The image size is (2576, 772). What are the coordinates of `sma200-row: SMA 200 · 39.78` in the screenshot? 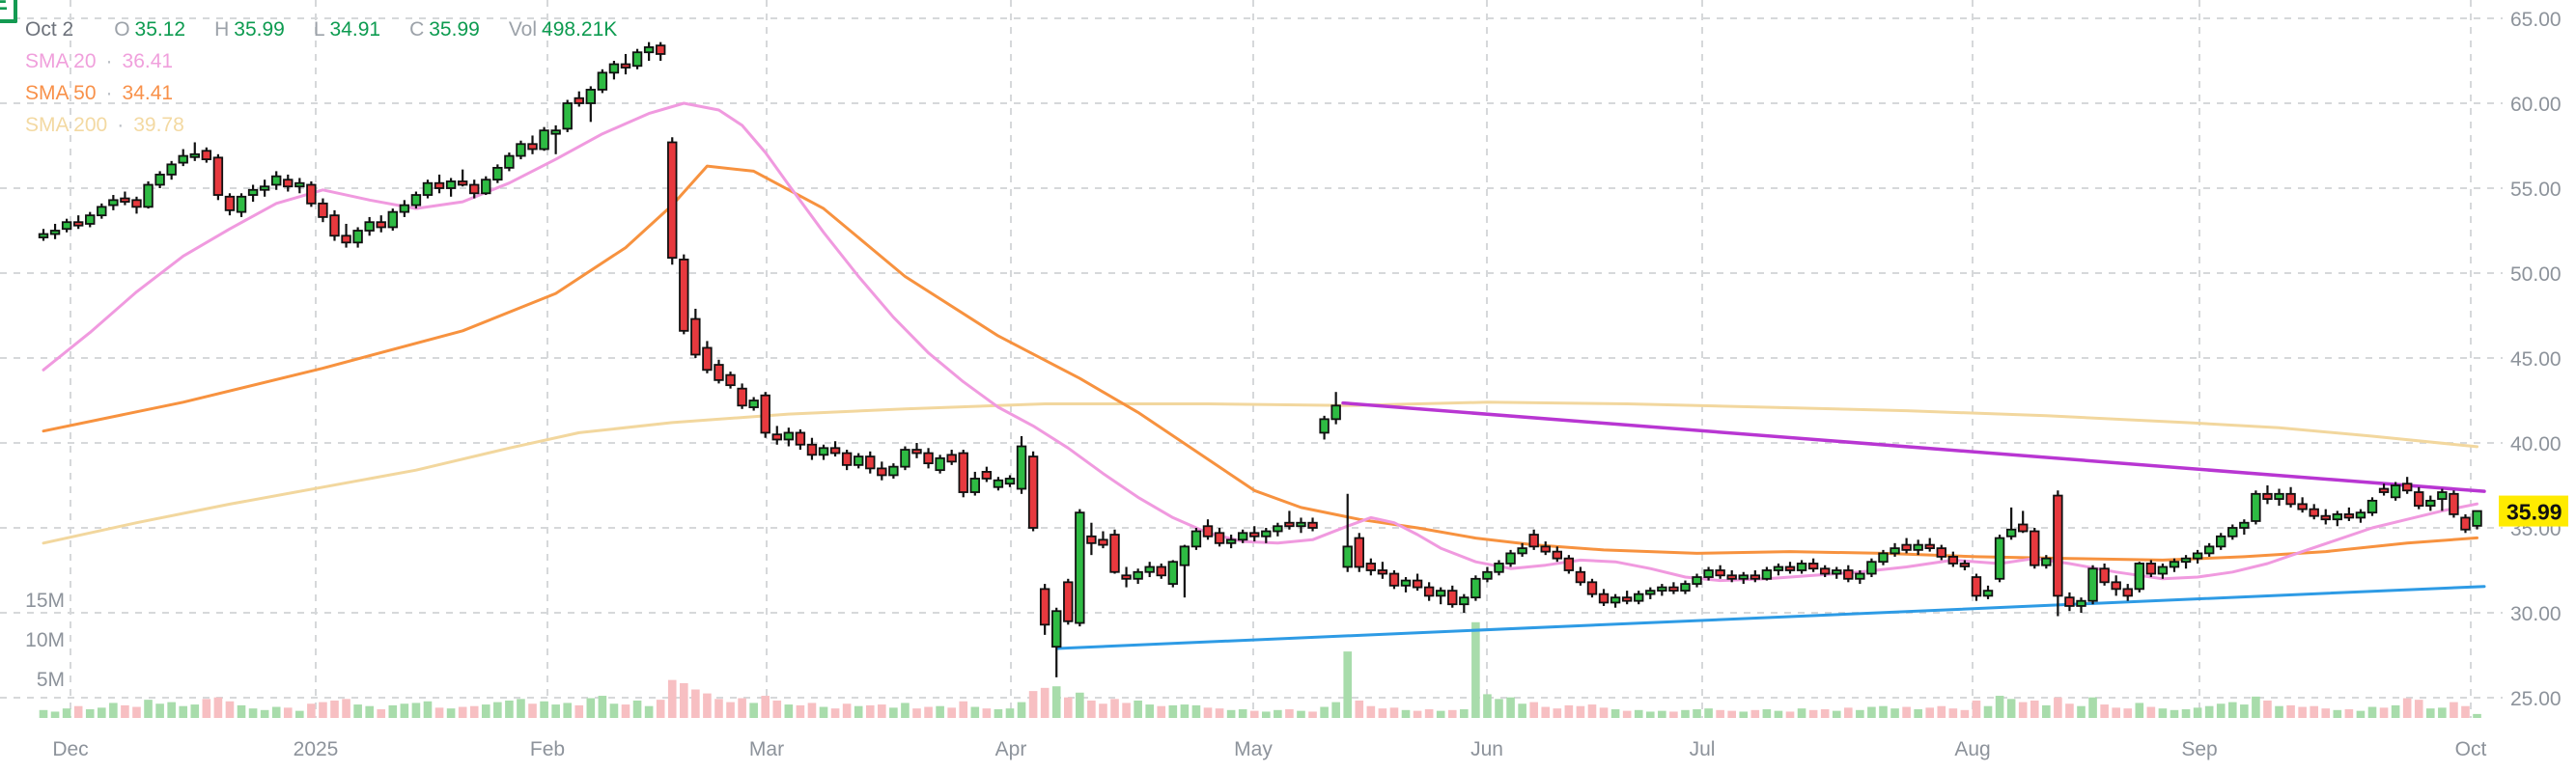 It's located at (336, 125).